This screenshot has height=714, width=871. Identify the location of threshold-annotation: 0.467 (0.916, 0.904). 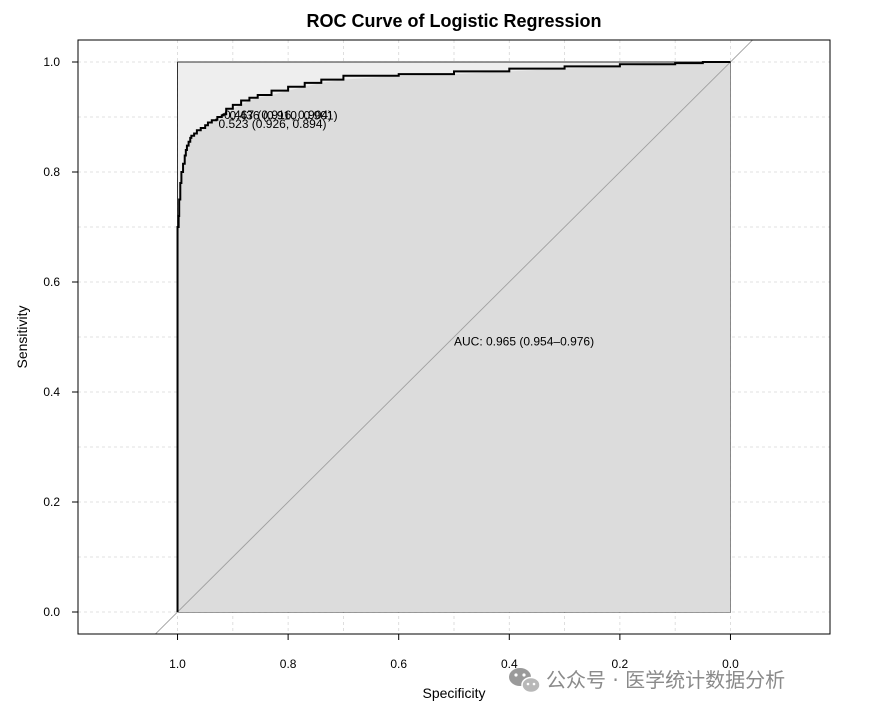
(278, 115).